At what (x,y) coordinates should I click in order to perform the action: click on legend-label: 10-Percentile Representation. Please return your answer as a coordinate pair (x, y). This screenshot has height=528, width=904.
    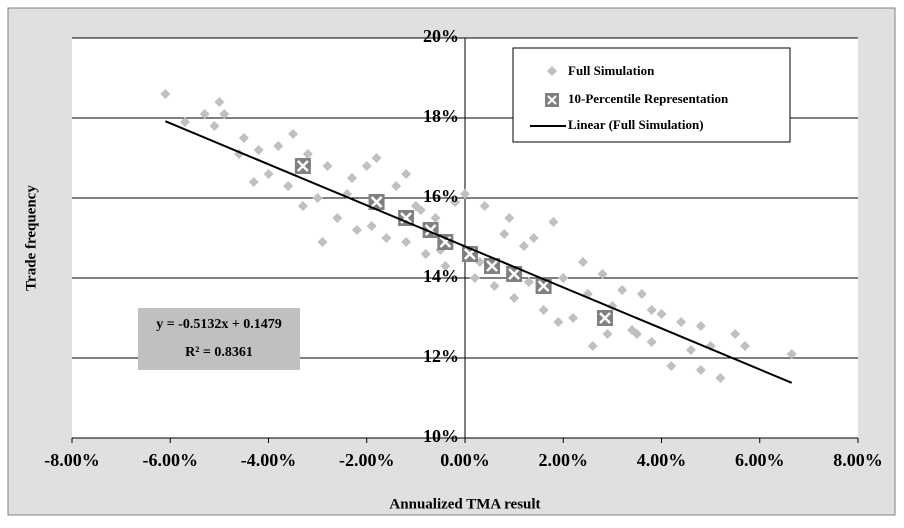
    Looking at the image, I should click on (648, 98).